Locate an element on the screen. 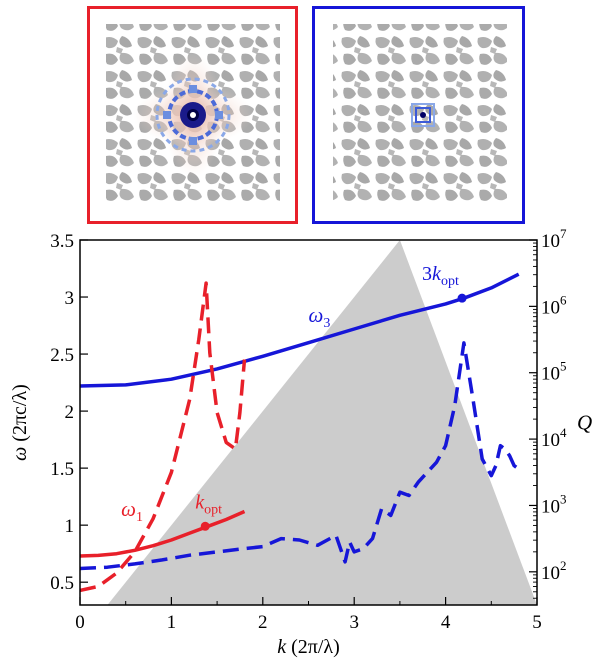 Image resolution: width=600 pixels, height=667 pixels. y-left-tick-label: 1 is located at coordinates (70, 526).